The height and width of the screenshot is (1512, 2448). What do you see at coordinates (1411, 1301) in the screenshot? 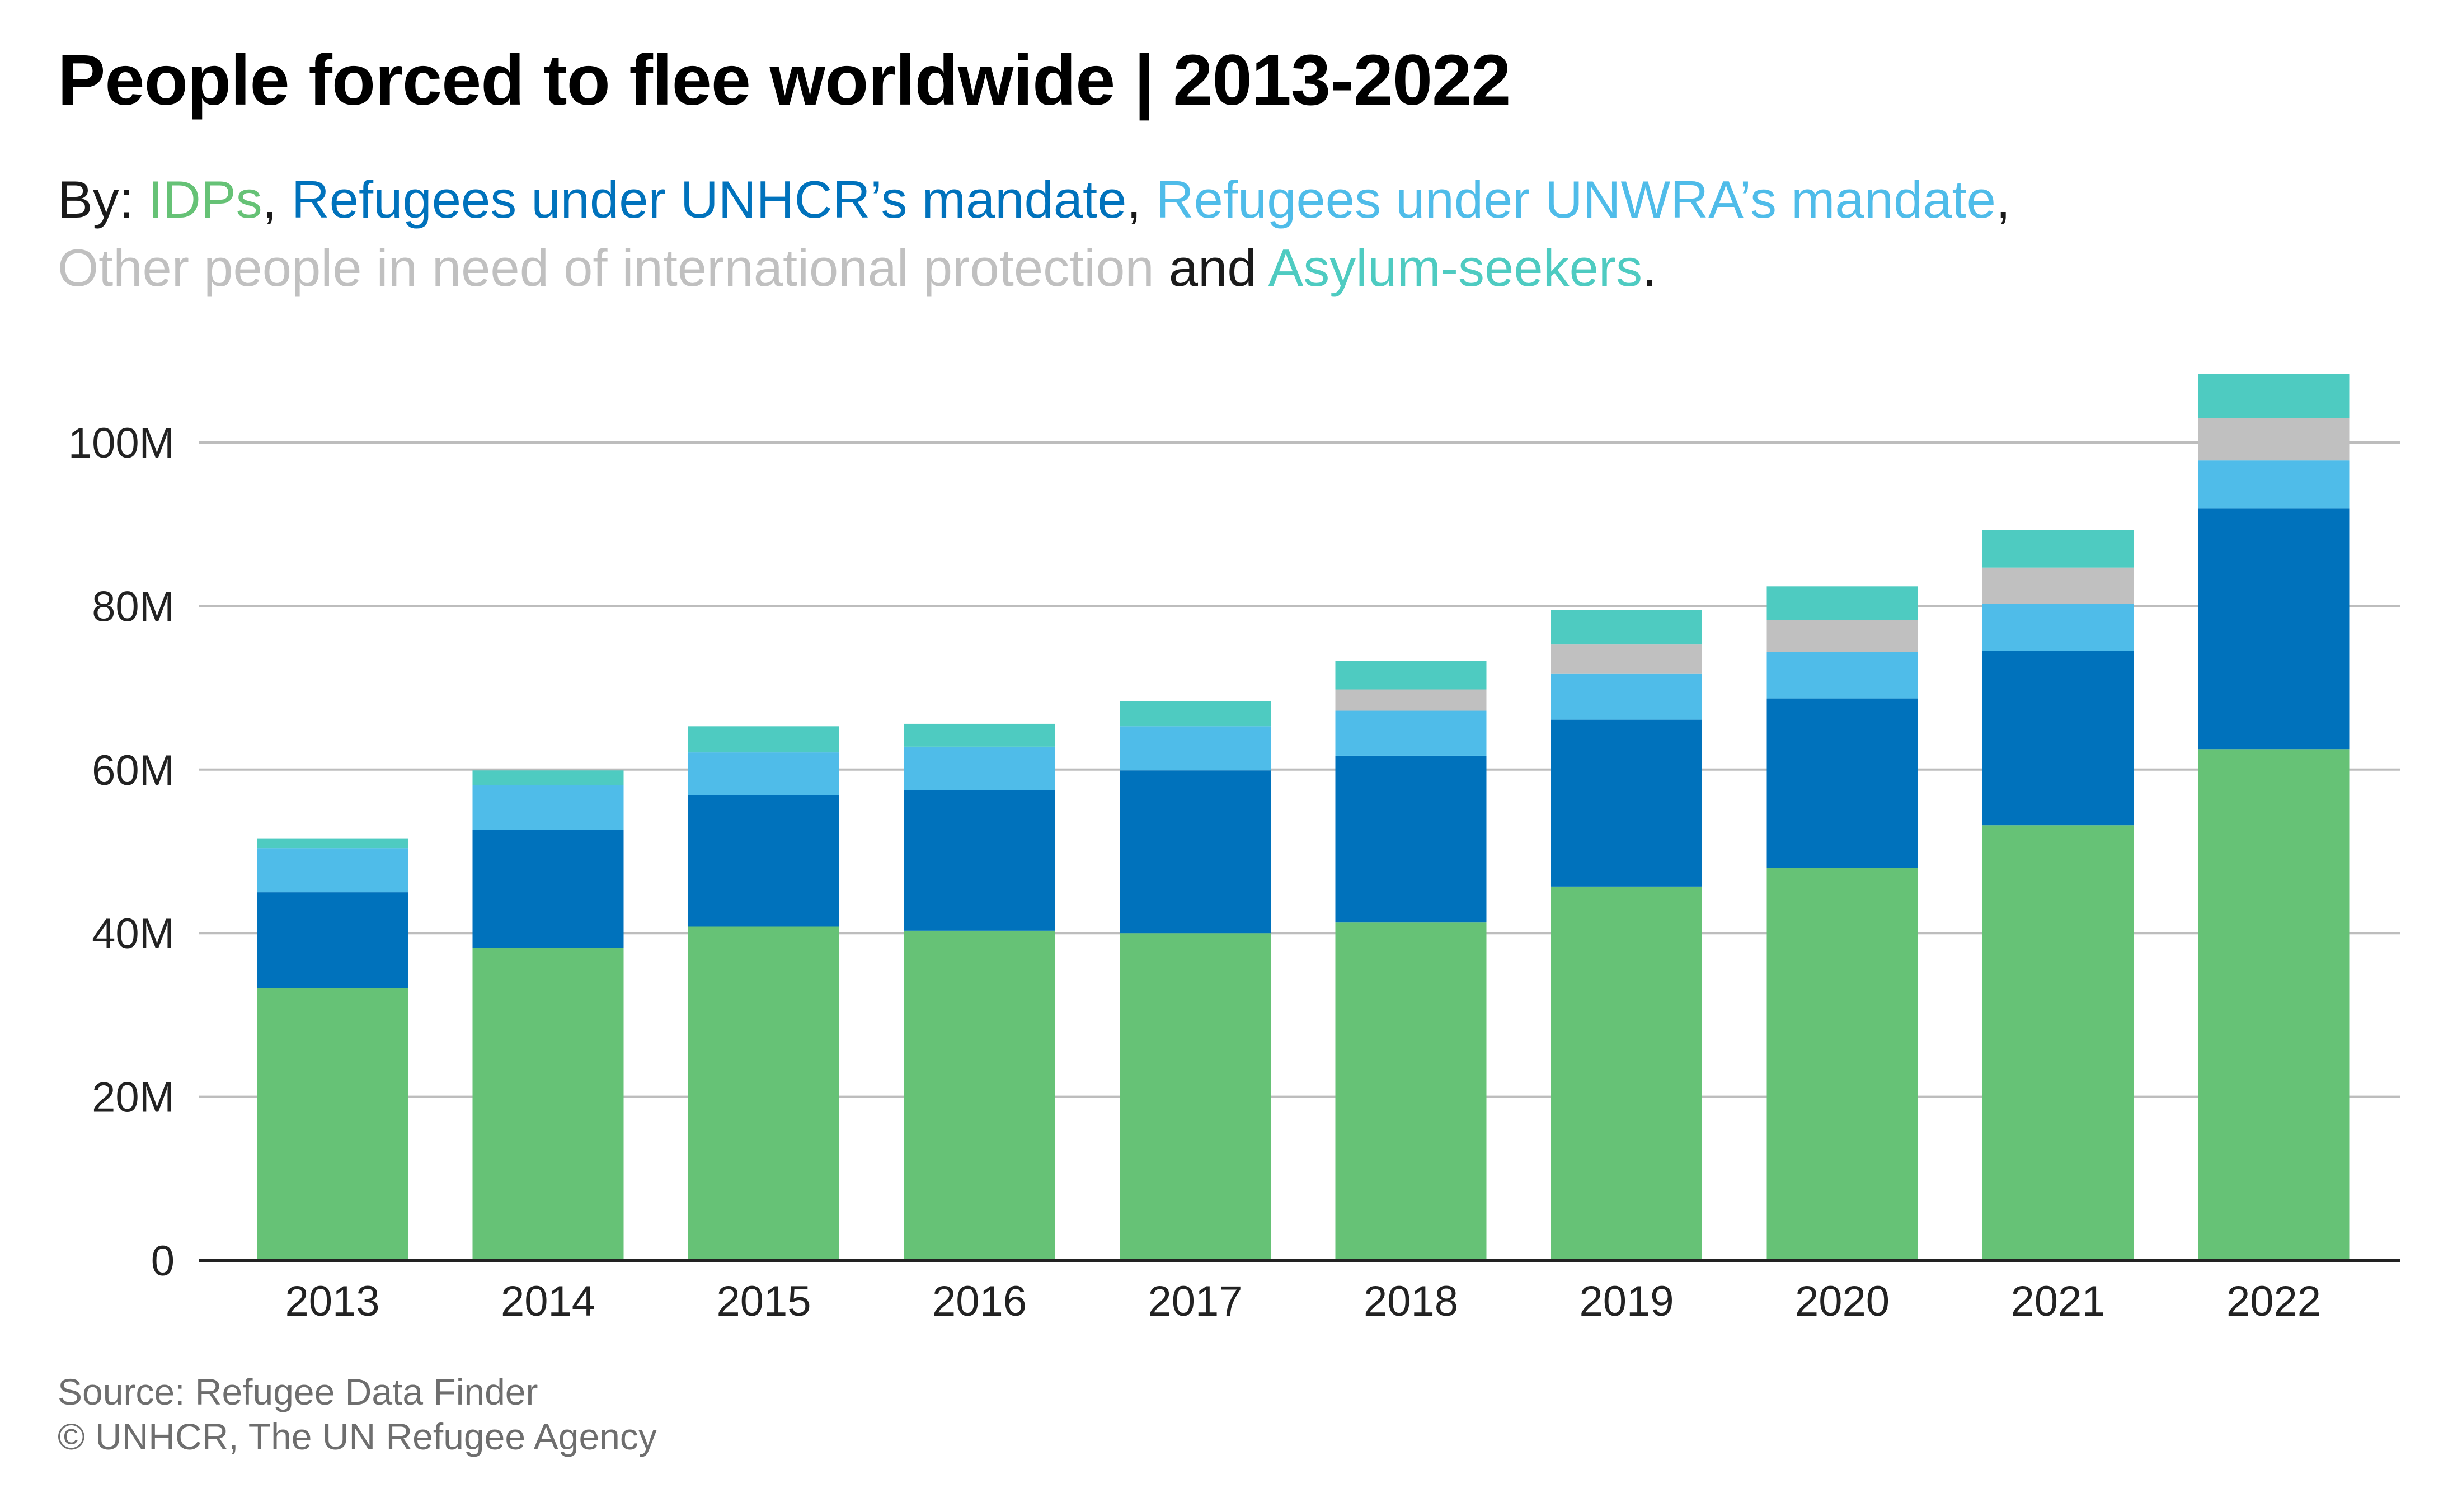
I see `x-tick-label: 2018` at bounding box center [1411, 1301].